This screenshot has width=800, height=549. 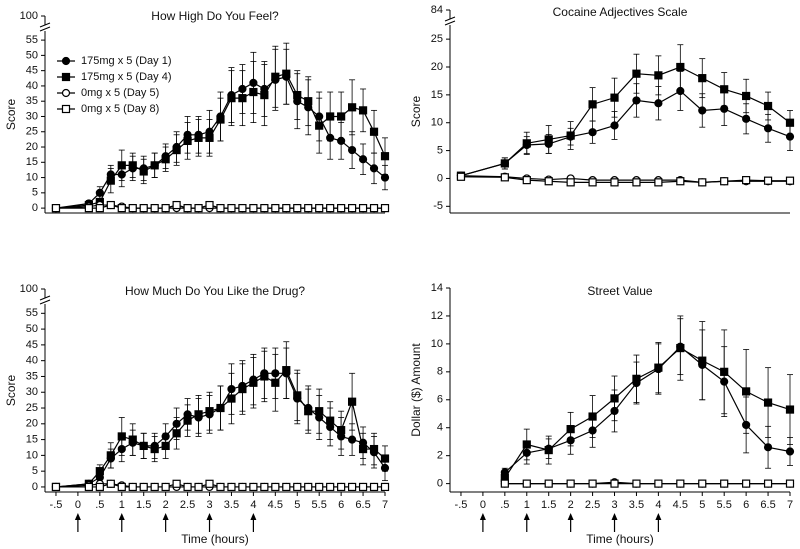 I want to click on y-tick-label: 6, so click(x=440, y=400).